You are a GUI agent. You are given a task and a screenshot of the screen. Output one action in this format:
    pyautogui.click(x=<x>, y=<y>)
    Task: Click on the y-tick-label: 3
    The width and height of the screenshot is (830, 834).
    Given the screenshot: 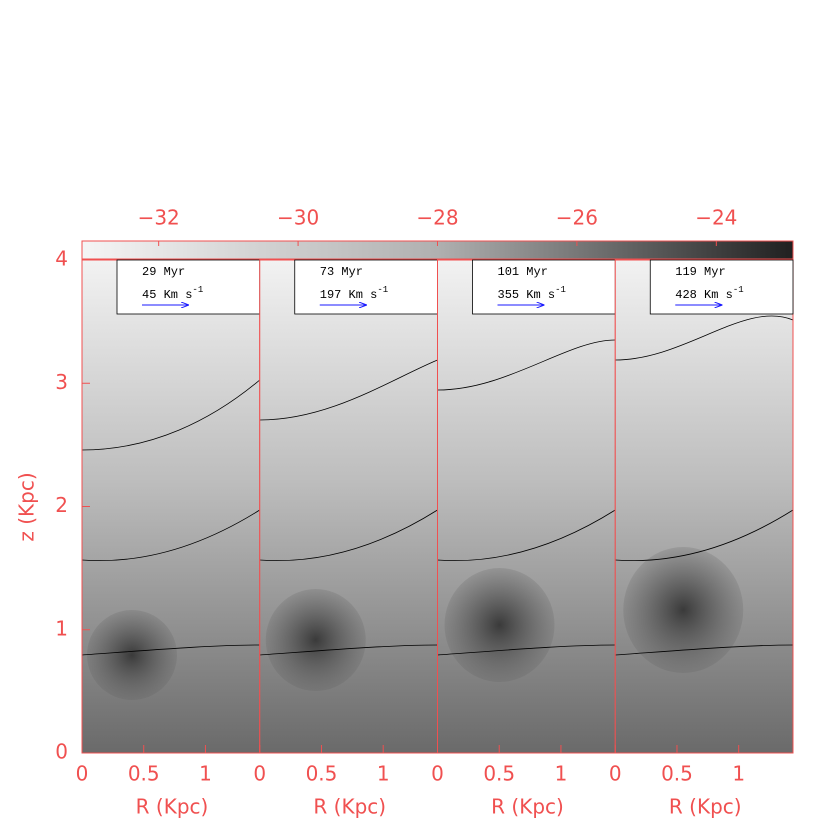 What is the action you would take?
    pyautogui.click(x=61, y=382)
    